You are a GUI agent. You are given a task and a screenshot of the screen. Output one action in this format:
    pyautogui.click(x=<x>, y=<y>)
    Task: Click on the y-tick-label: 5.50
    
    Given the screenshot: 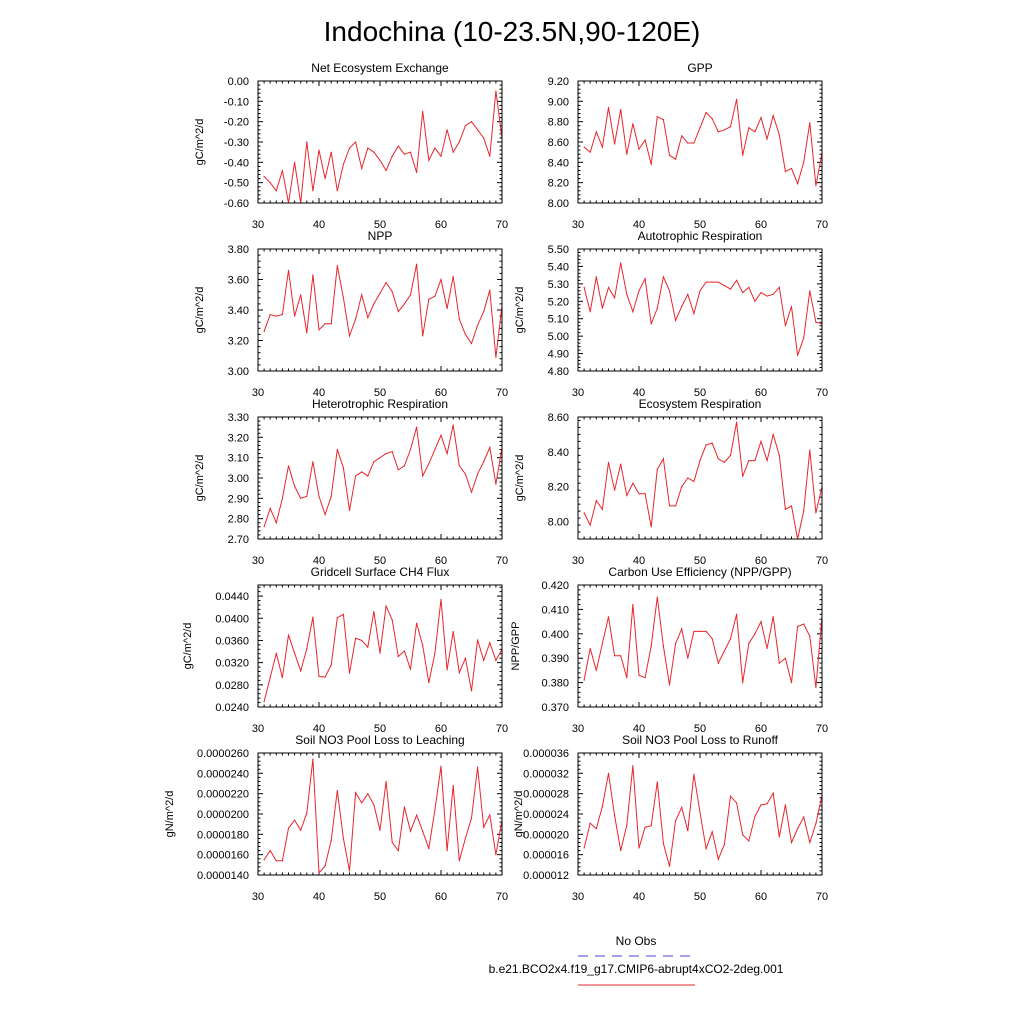 What is the action you would take?
    pyautogui.click(x=558, y=250)
    